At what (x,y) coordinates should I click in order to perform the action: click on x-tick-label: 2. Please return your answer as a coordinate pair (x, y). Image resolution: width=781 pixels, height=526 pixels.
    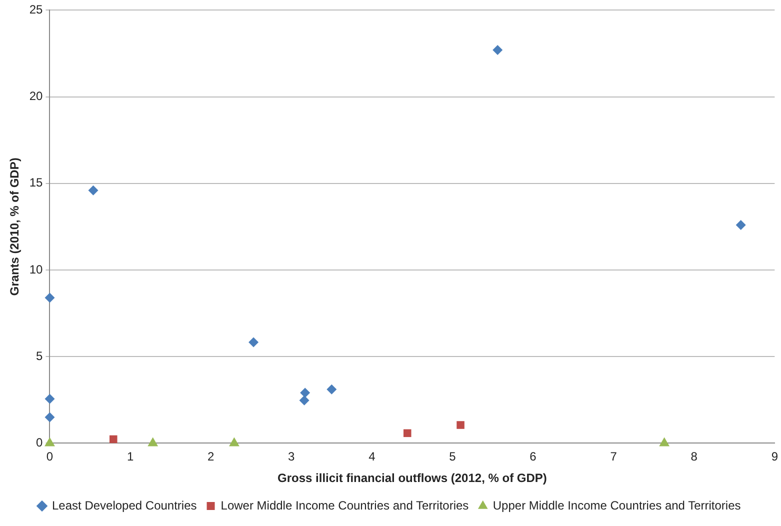
    Looking at the image, I should click on (210, 457).